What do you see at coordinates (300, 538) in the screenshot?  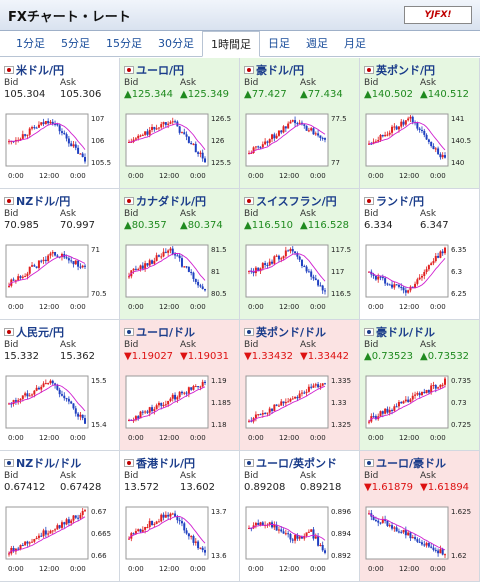 I see `candlestick-chart: 0.896 0.894 0.892 0:00 12:00 0:00` at bounding box center [300, 538].